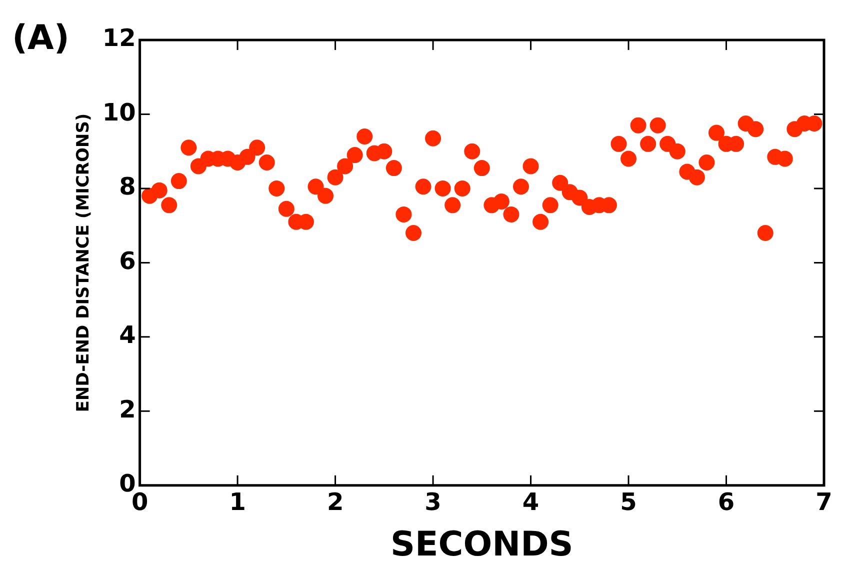  Describe the element at coordinates (482, 544) in the screenshot. I see `x-axis-title: SECONDS` at that location.